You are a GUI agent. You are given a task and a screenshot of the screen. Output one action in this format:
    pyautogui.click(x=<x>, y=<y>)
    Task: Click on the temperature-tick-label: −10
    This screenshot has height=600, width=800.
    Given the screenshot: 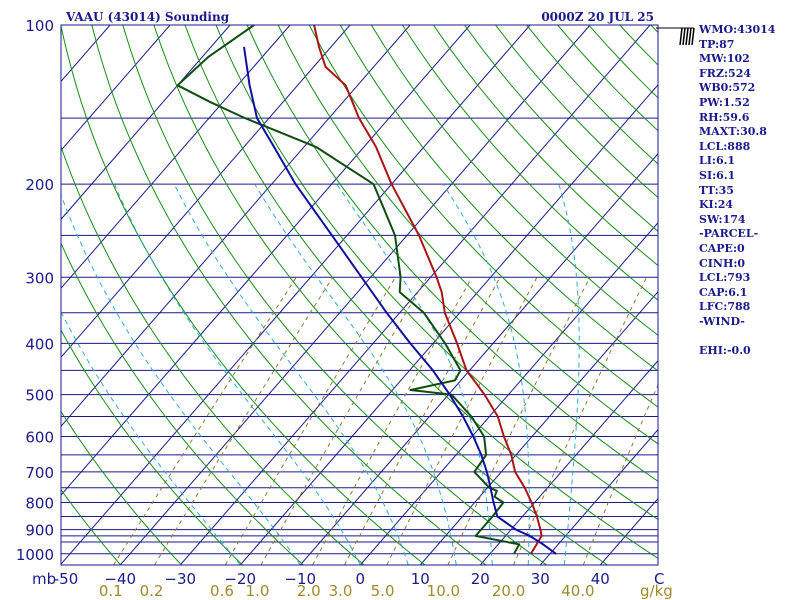 What is the action you would take?
    pyautogui.click(x=300, y=579)
    